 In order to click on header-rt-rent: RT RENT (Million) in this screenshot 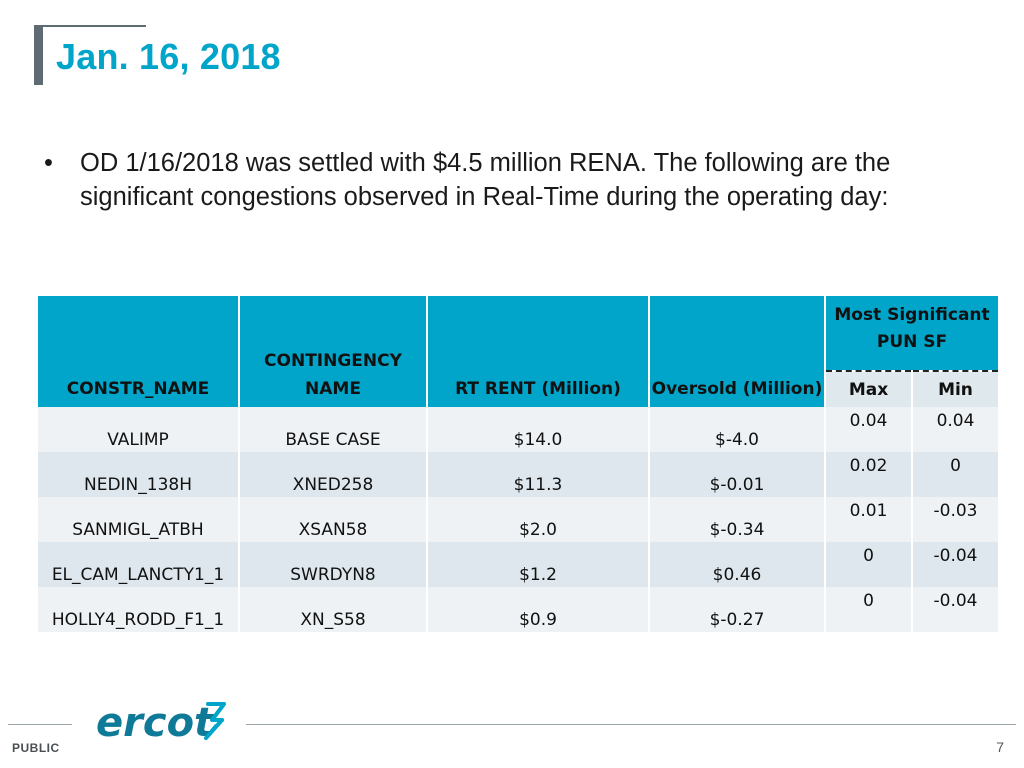, I will do `click(538, 351)`.